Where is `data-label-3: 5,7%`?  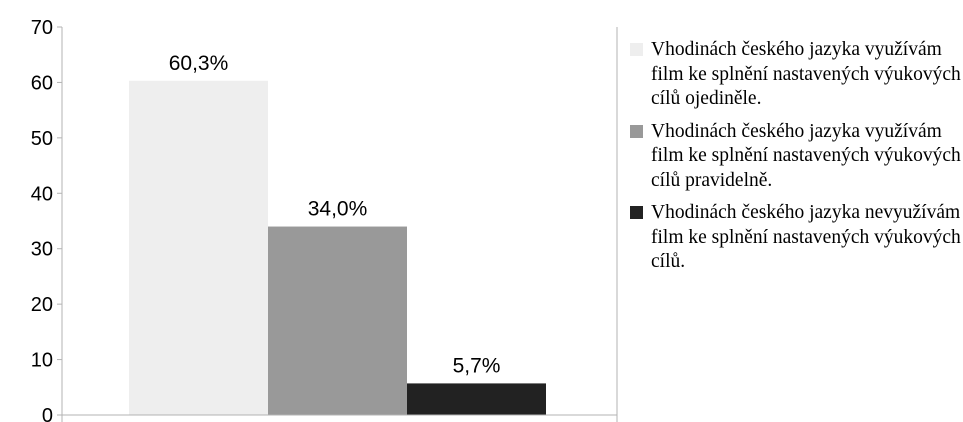 data-label-3: 5,7% is located at coordinates (477, 365).